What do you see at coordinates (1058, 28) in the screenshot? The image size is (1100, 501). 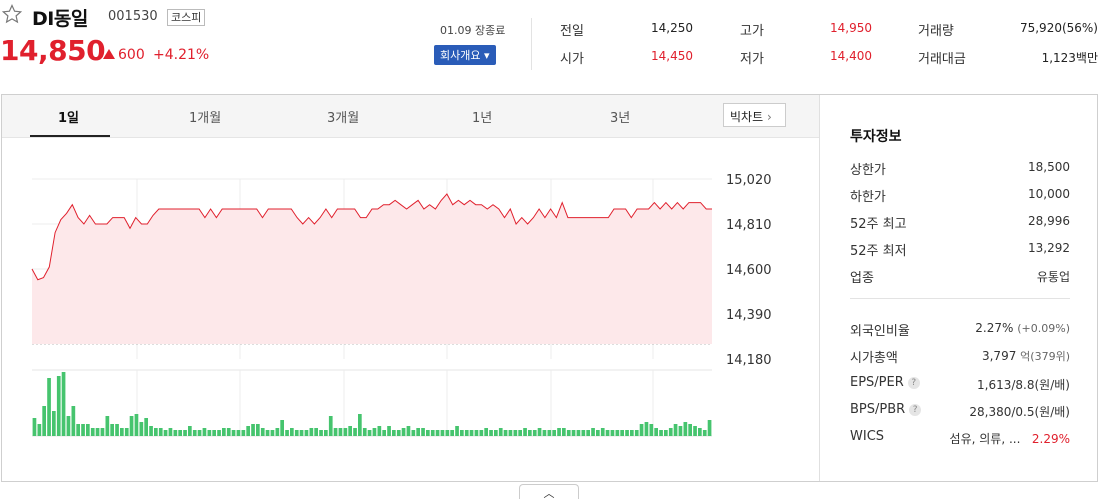 I see `quote-value-volume: 75,920(56%)` at bounding box center [1058, 28].